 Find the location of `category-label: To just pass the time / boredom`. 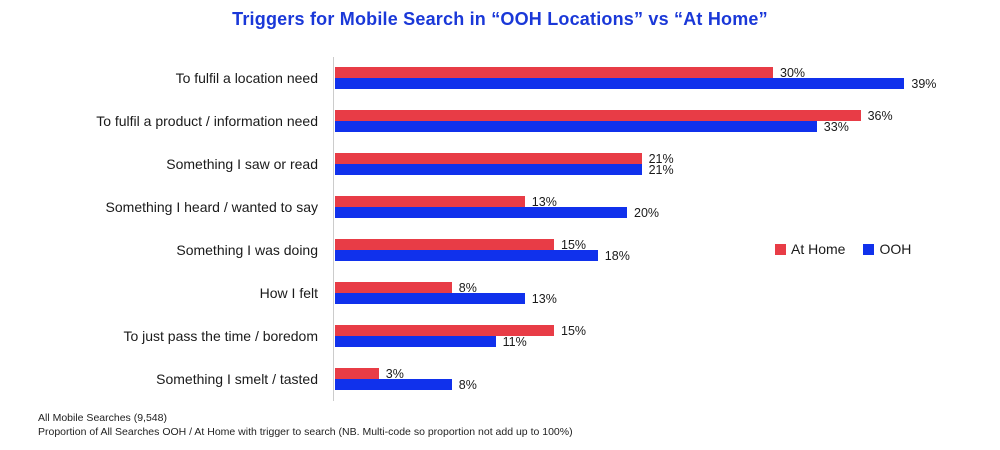

category-label: To just pass the time / boredom is located at coordinates (220, 336).